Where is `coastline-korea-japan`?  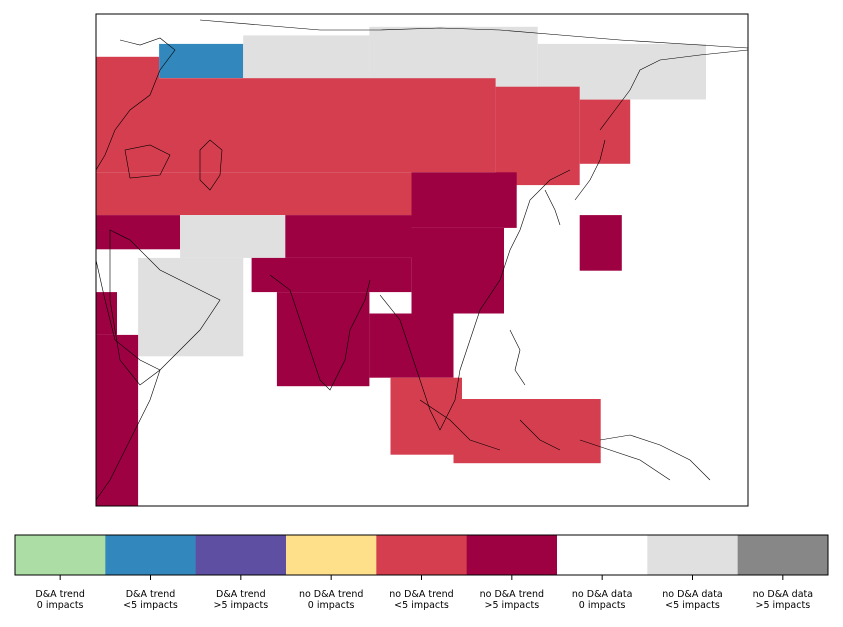
coastline-korea-japan is located at coordinates (575, 182).